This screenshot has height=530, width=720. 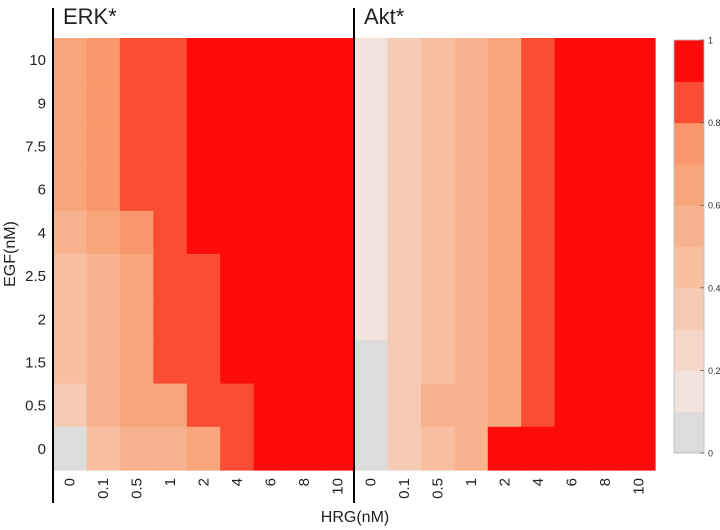 I want to click on colorbar: 0 0.2 0.4 0.6 0.8 1, so click(x=696, y=247).